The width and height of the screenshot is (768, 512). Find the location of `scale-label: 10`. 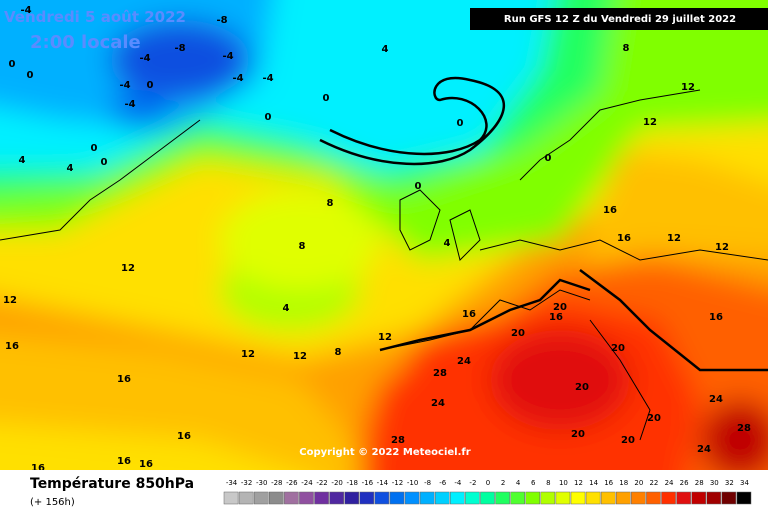

scale-label: 10 is located at coordinates (563, 483).